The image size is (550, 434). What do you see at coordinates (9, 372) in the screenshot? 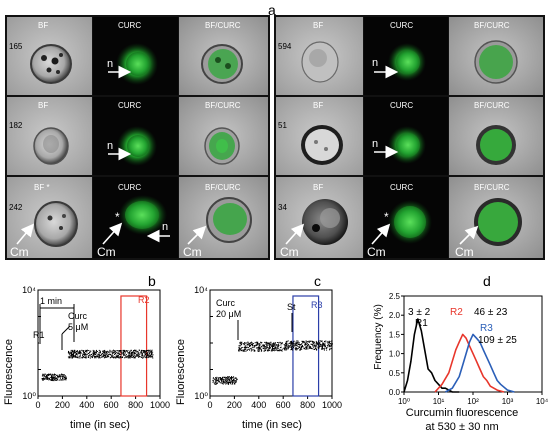
I see `chart-b-ylabel: Fluorescence` at bounding box center [9, 372].